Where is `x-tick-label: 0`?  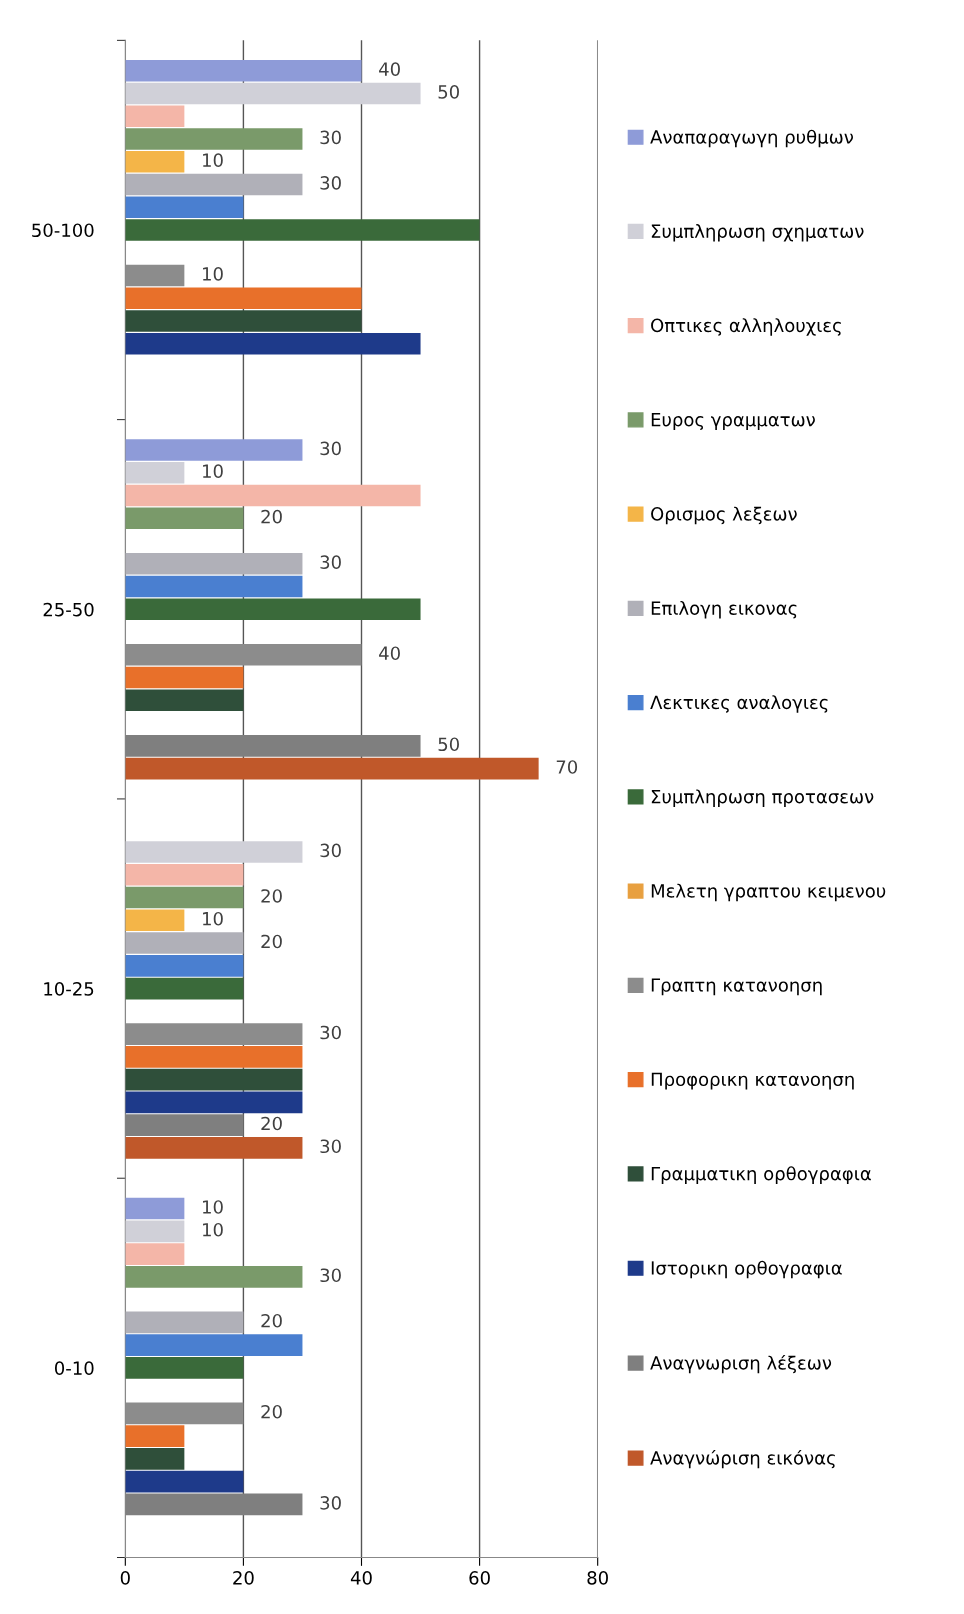
x-tick-label: 0 is located at coordinates (125, 1578).